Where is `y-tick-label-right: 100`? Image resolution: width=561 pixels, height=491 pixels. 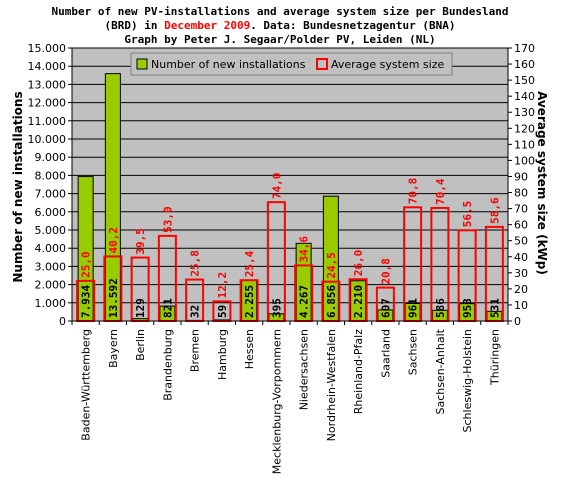 y-tick-label-right: 100 is located at coordinates (524, 160).